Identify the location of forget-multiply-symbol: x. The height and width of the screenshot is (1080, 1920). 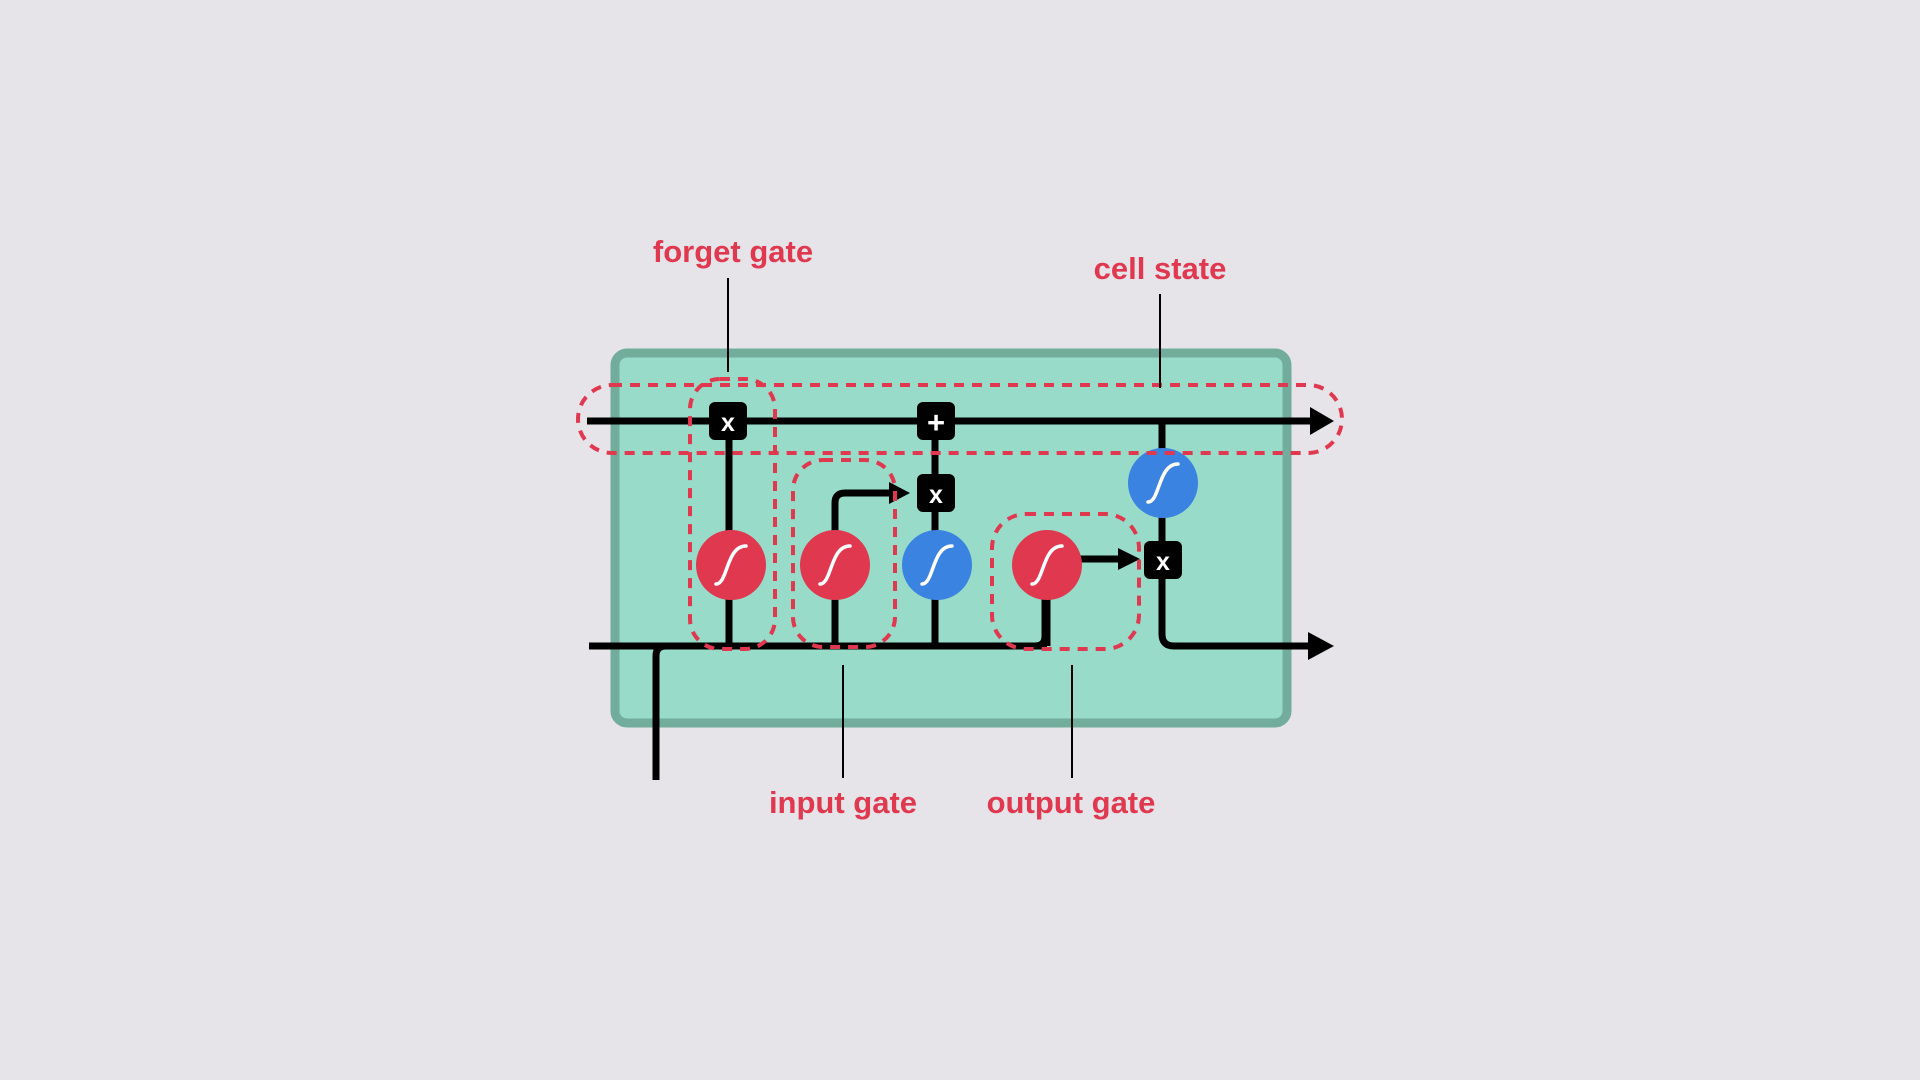
(728, 423).